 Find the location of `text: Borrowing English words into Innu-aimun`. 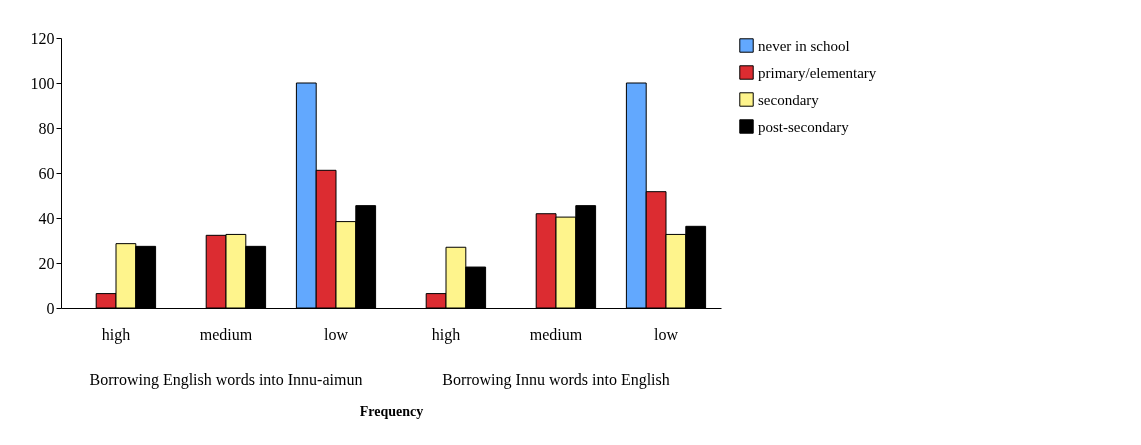

text: Borrowing English words into Innu-aimun is located at coordinates (226, 380).